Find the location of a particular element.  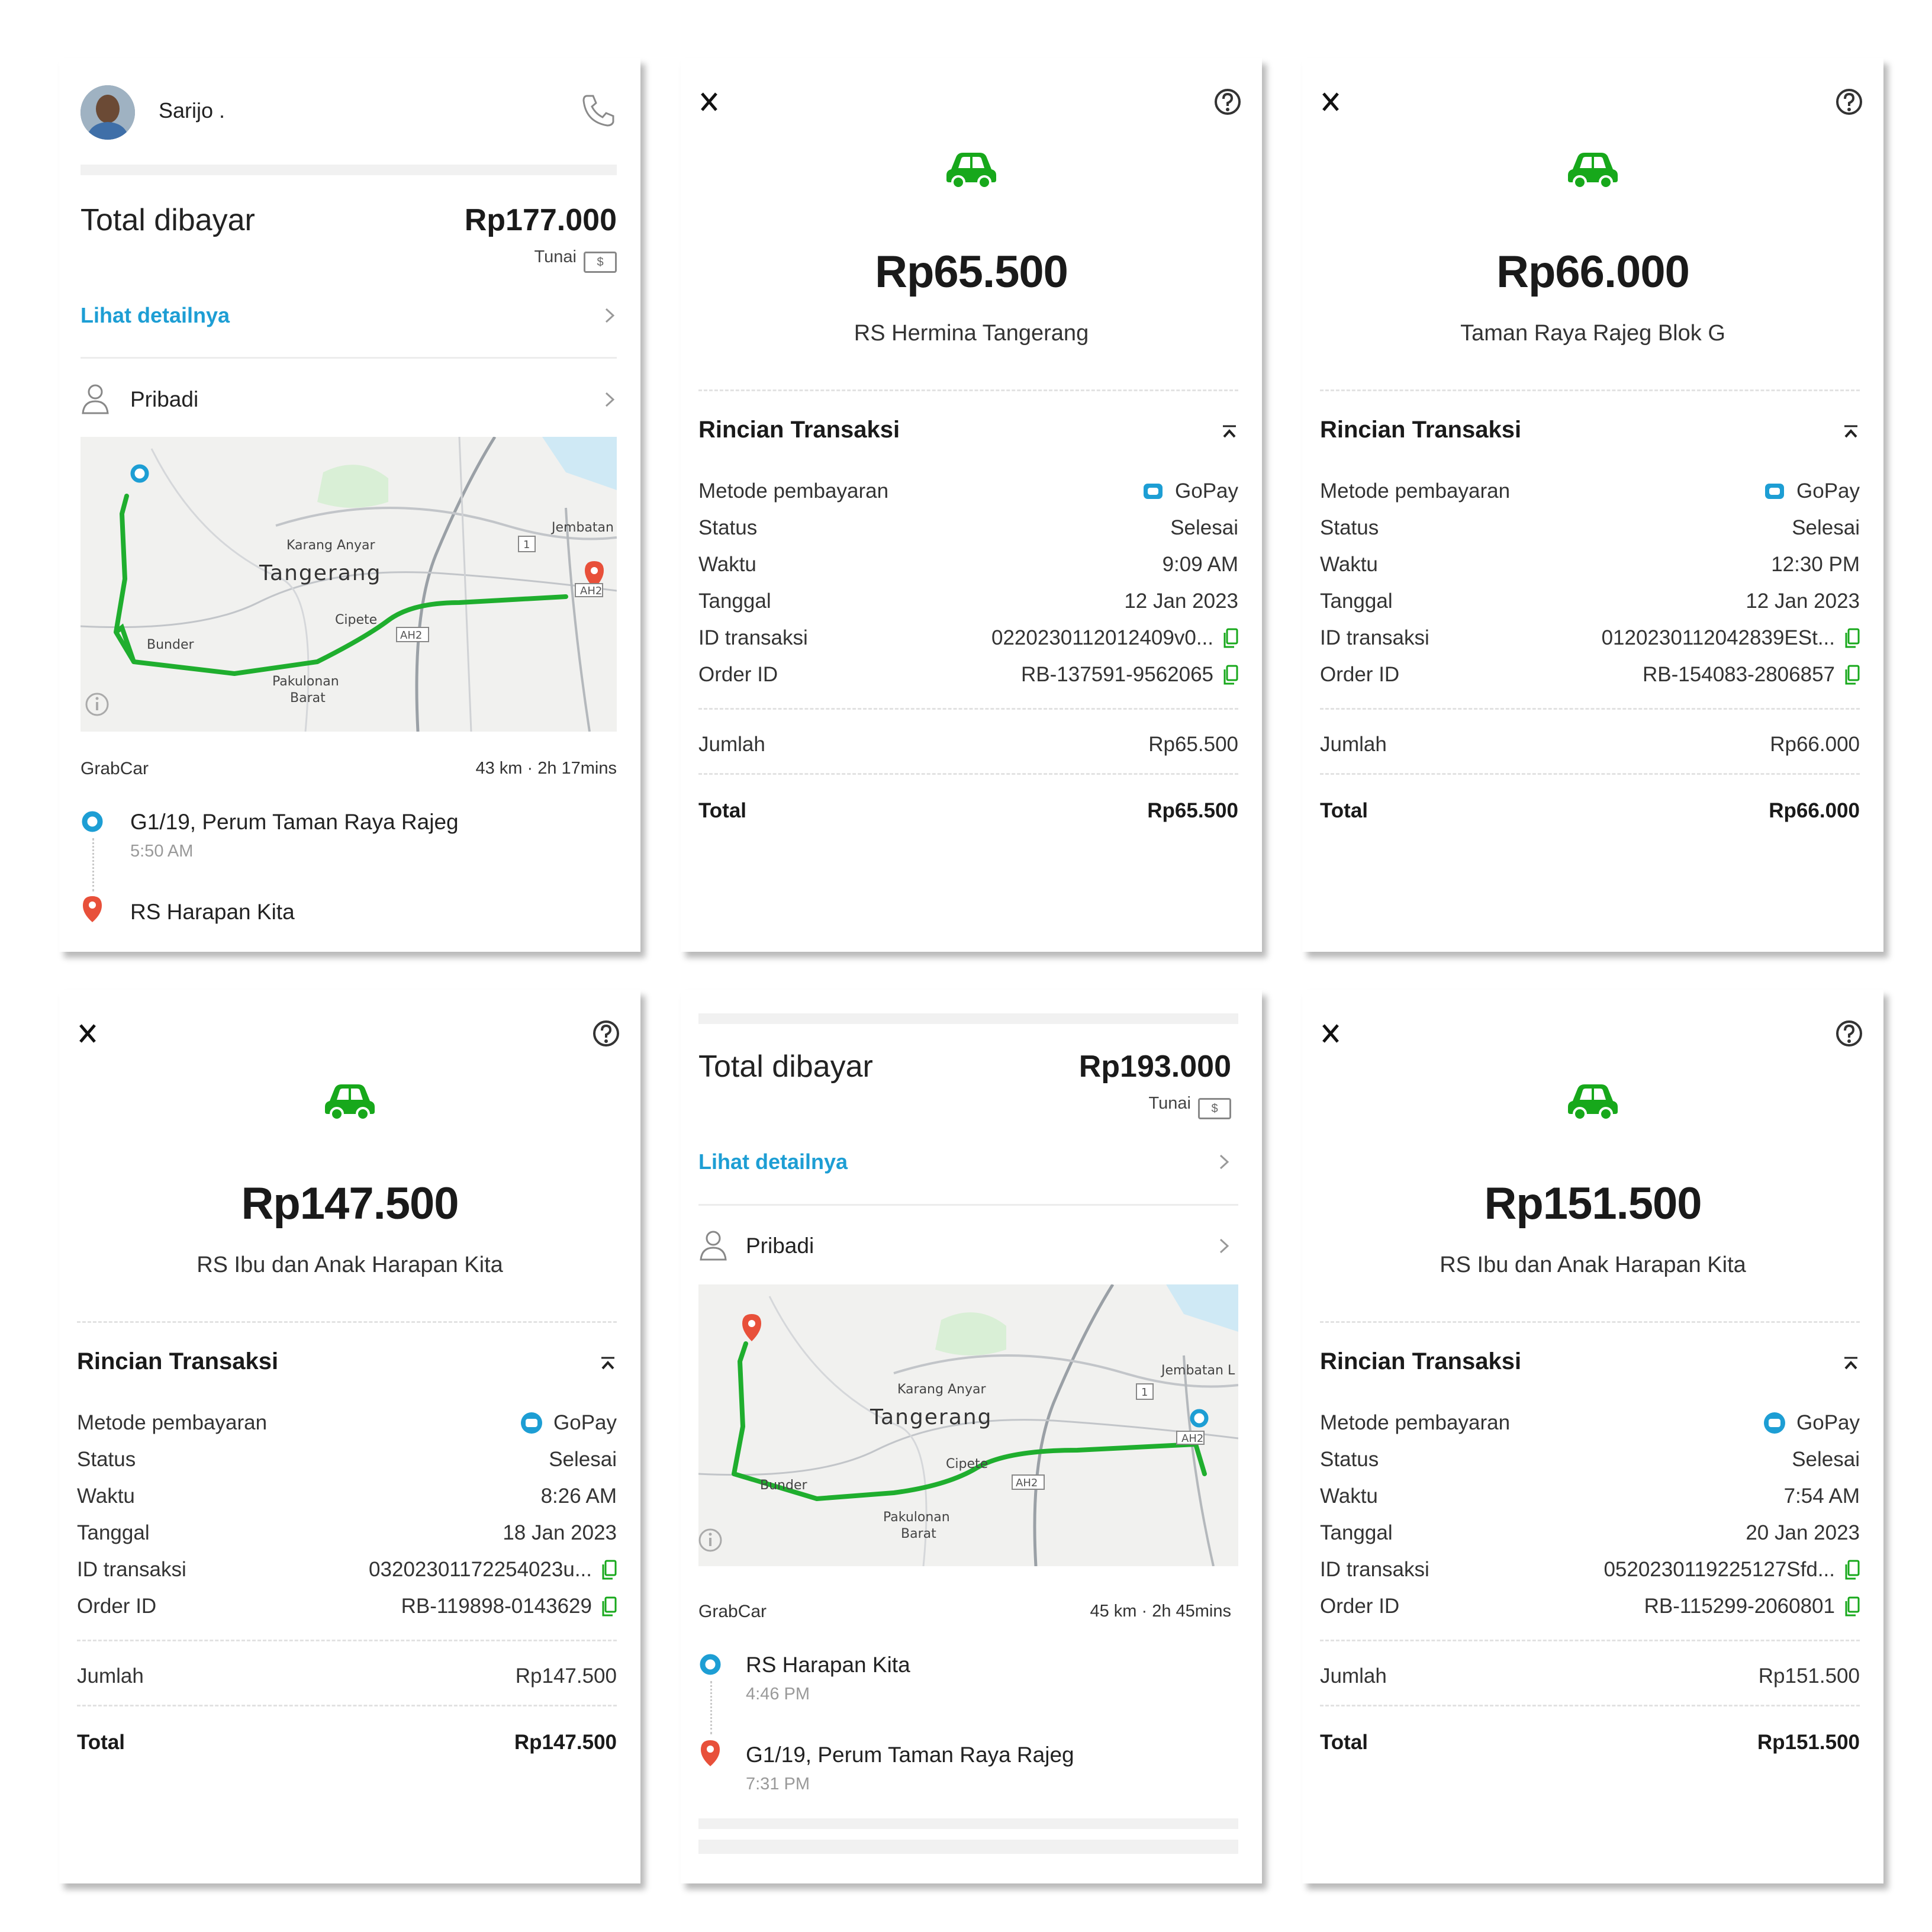

payment-method: Tunai $ is located at coordinates (1190, 1106).